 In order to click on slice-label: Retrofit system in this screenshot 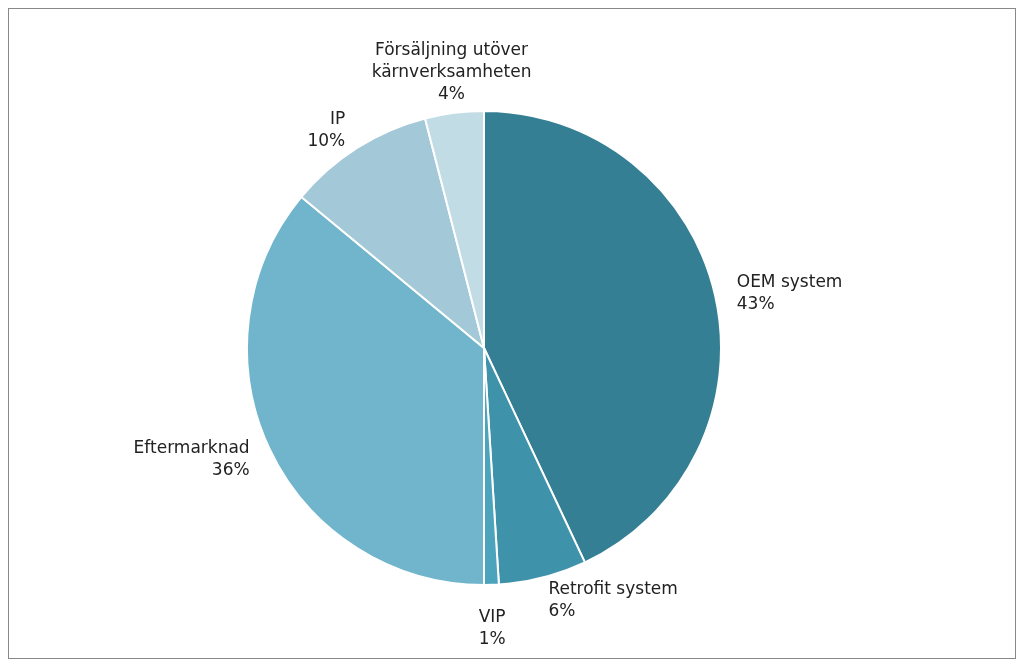, I will do `click(613, 587)`.